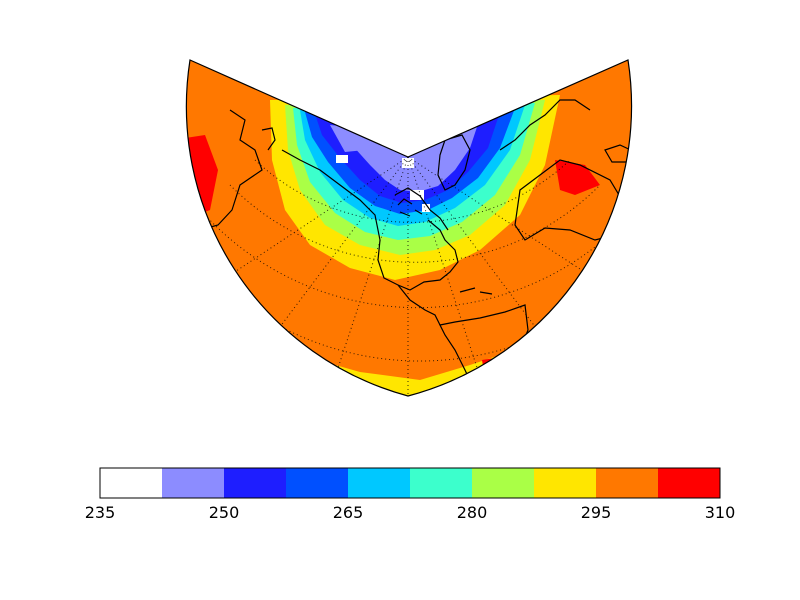  Describe the element at coordinates (545, 125) in the screenshot. I see `coast-europe` at that location.